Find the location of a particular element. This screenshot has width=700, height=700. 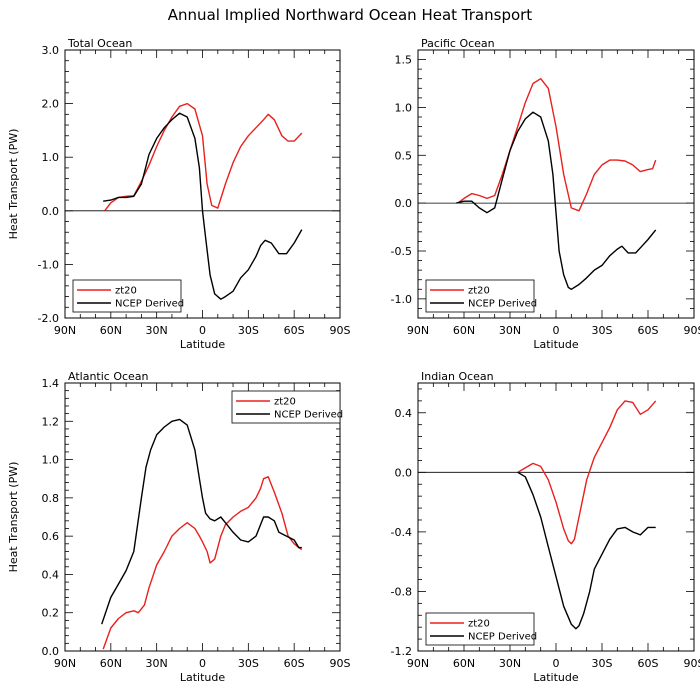

y-tick-label: 1.5 is located at coordinates (404, 60).